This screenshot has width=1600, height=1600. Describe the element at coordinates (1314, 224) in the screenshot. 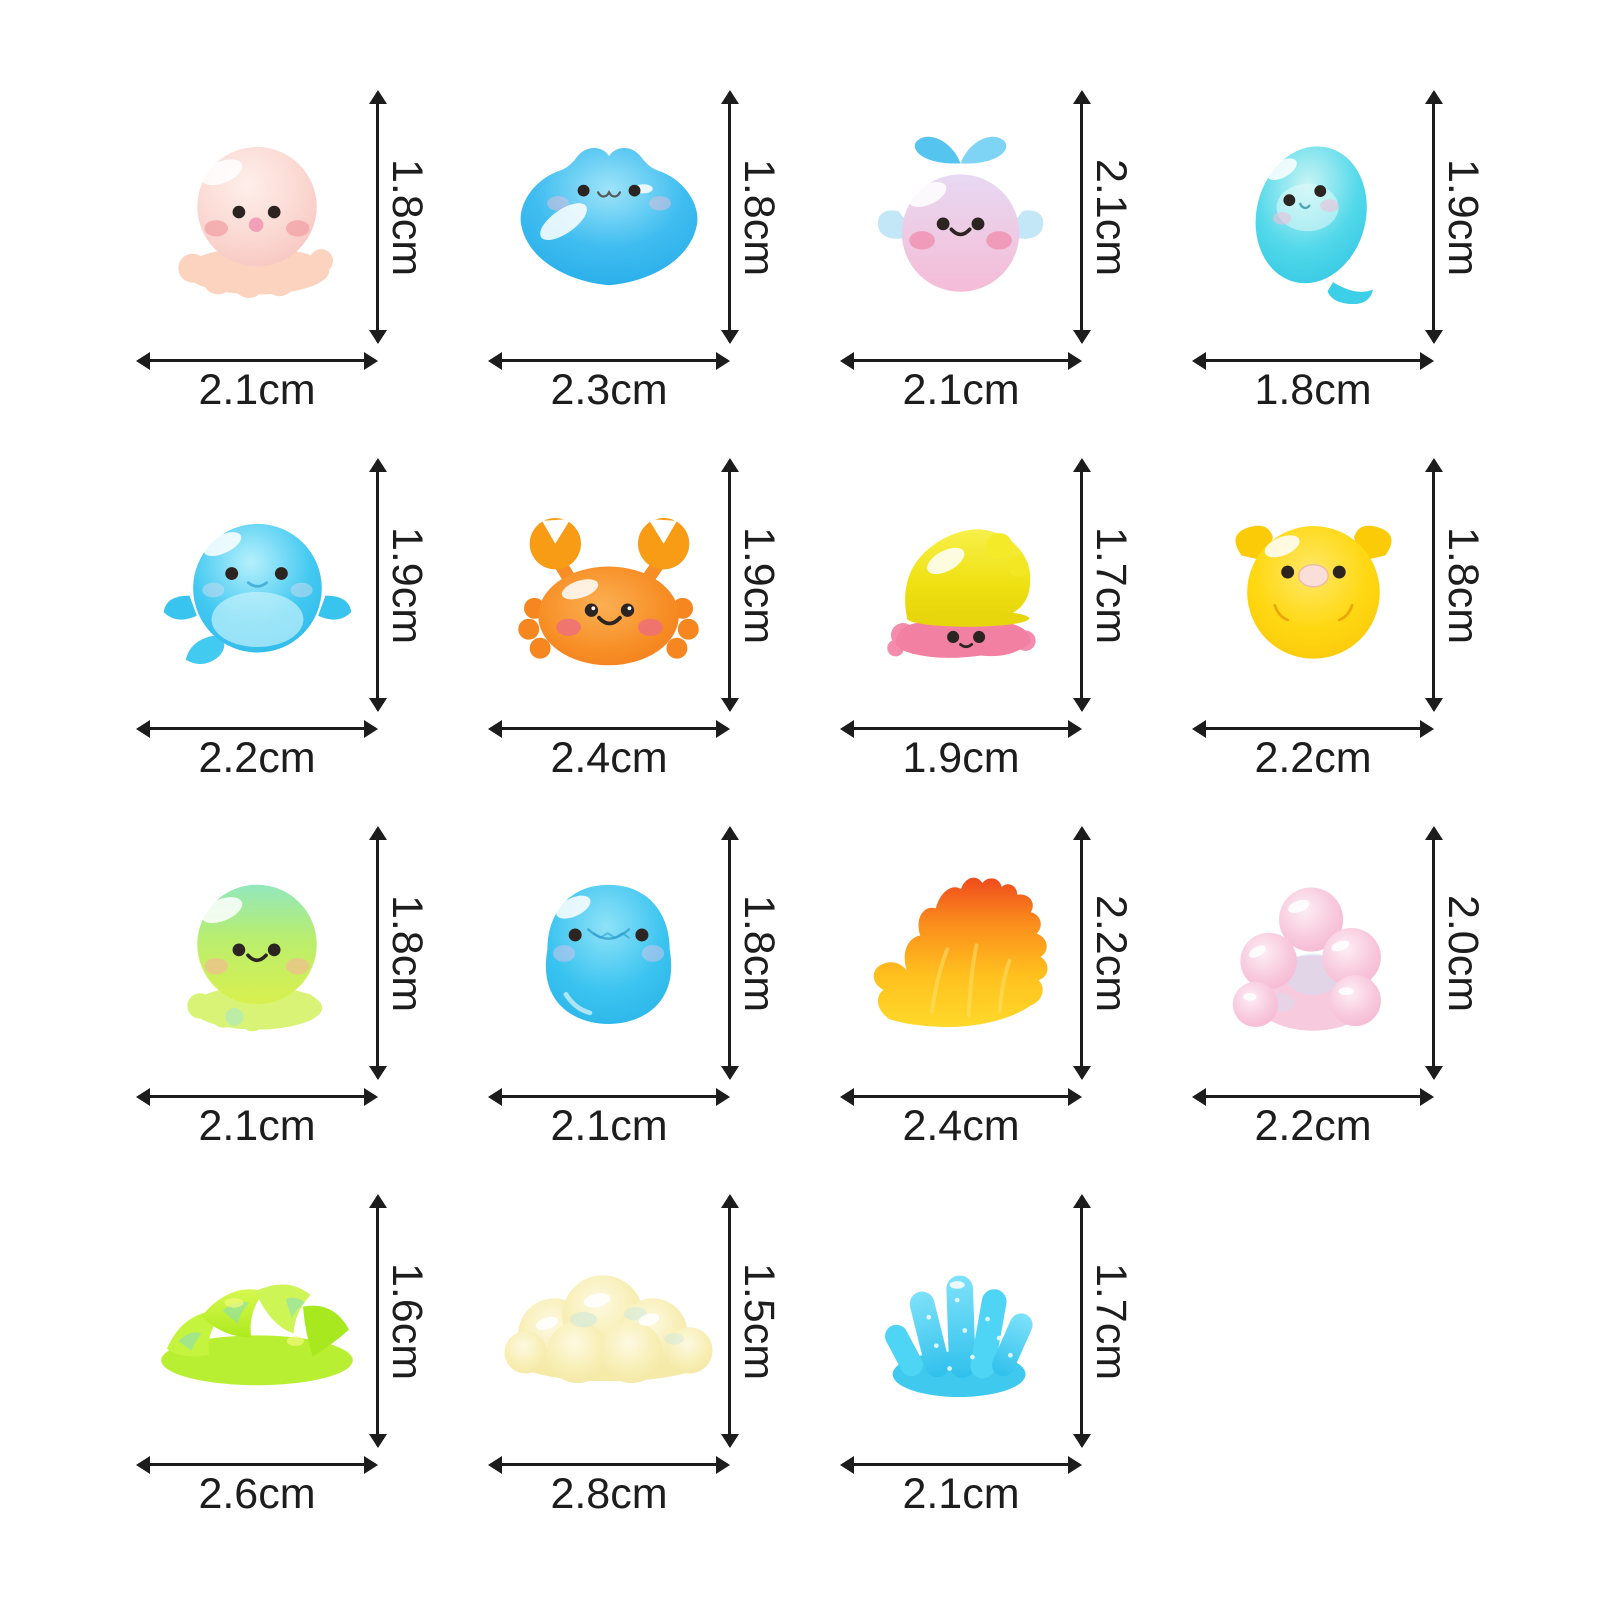

I see `figurine-cyan-seal` at that location.